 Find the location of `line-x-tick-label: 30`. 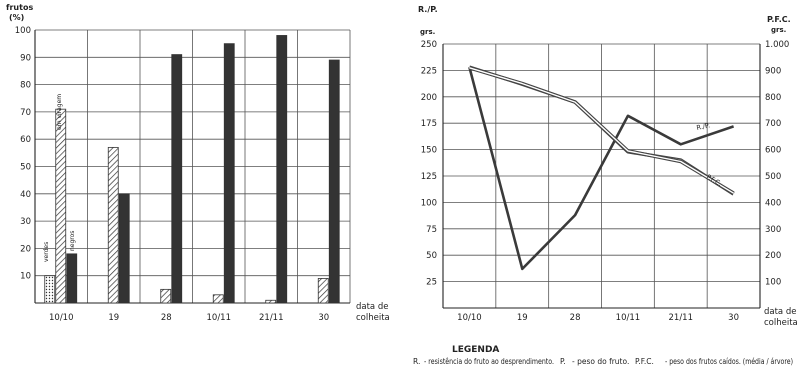

line-x-tick-label: 30 is located at coordinates (733, 318).